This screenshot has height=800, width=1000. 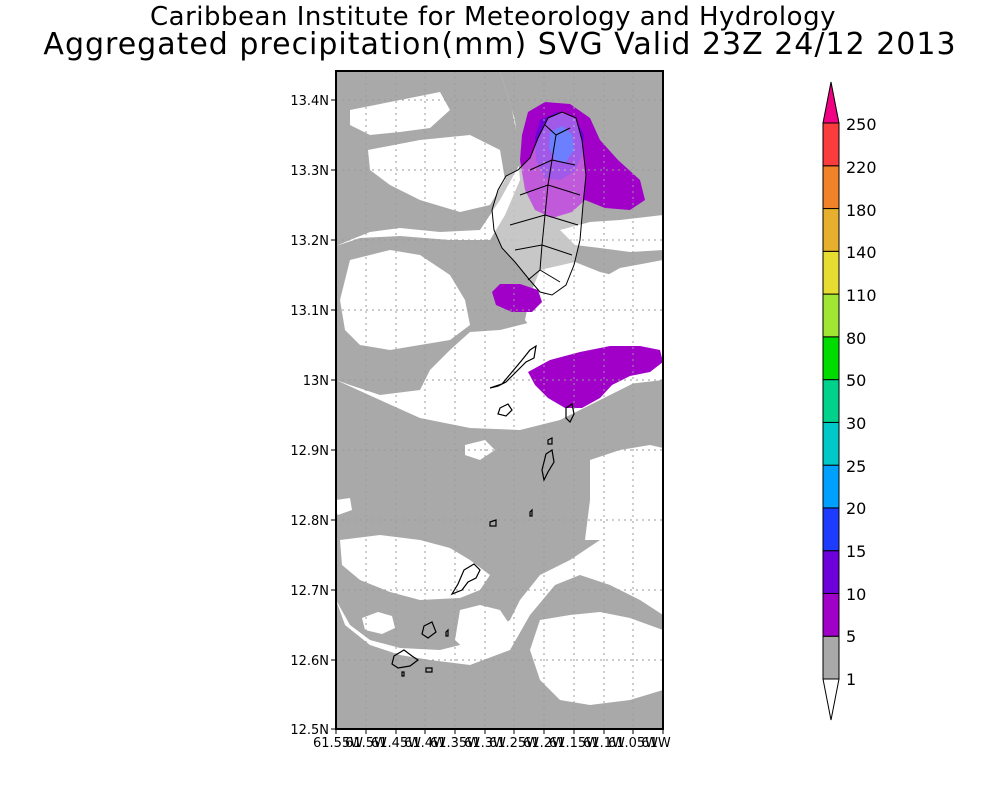 What do you see at coordinates (309, 101) in the screenshot?
I see `lat-label: 13.4N` at bounding box center [309, 101].